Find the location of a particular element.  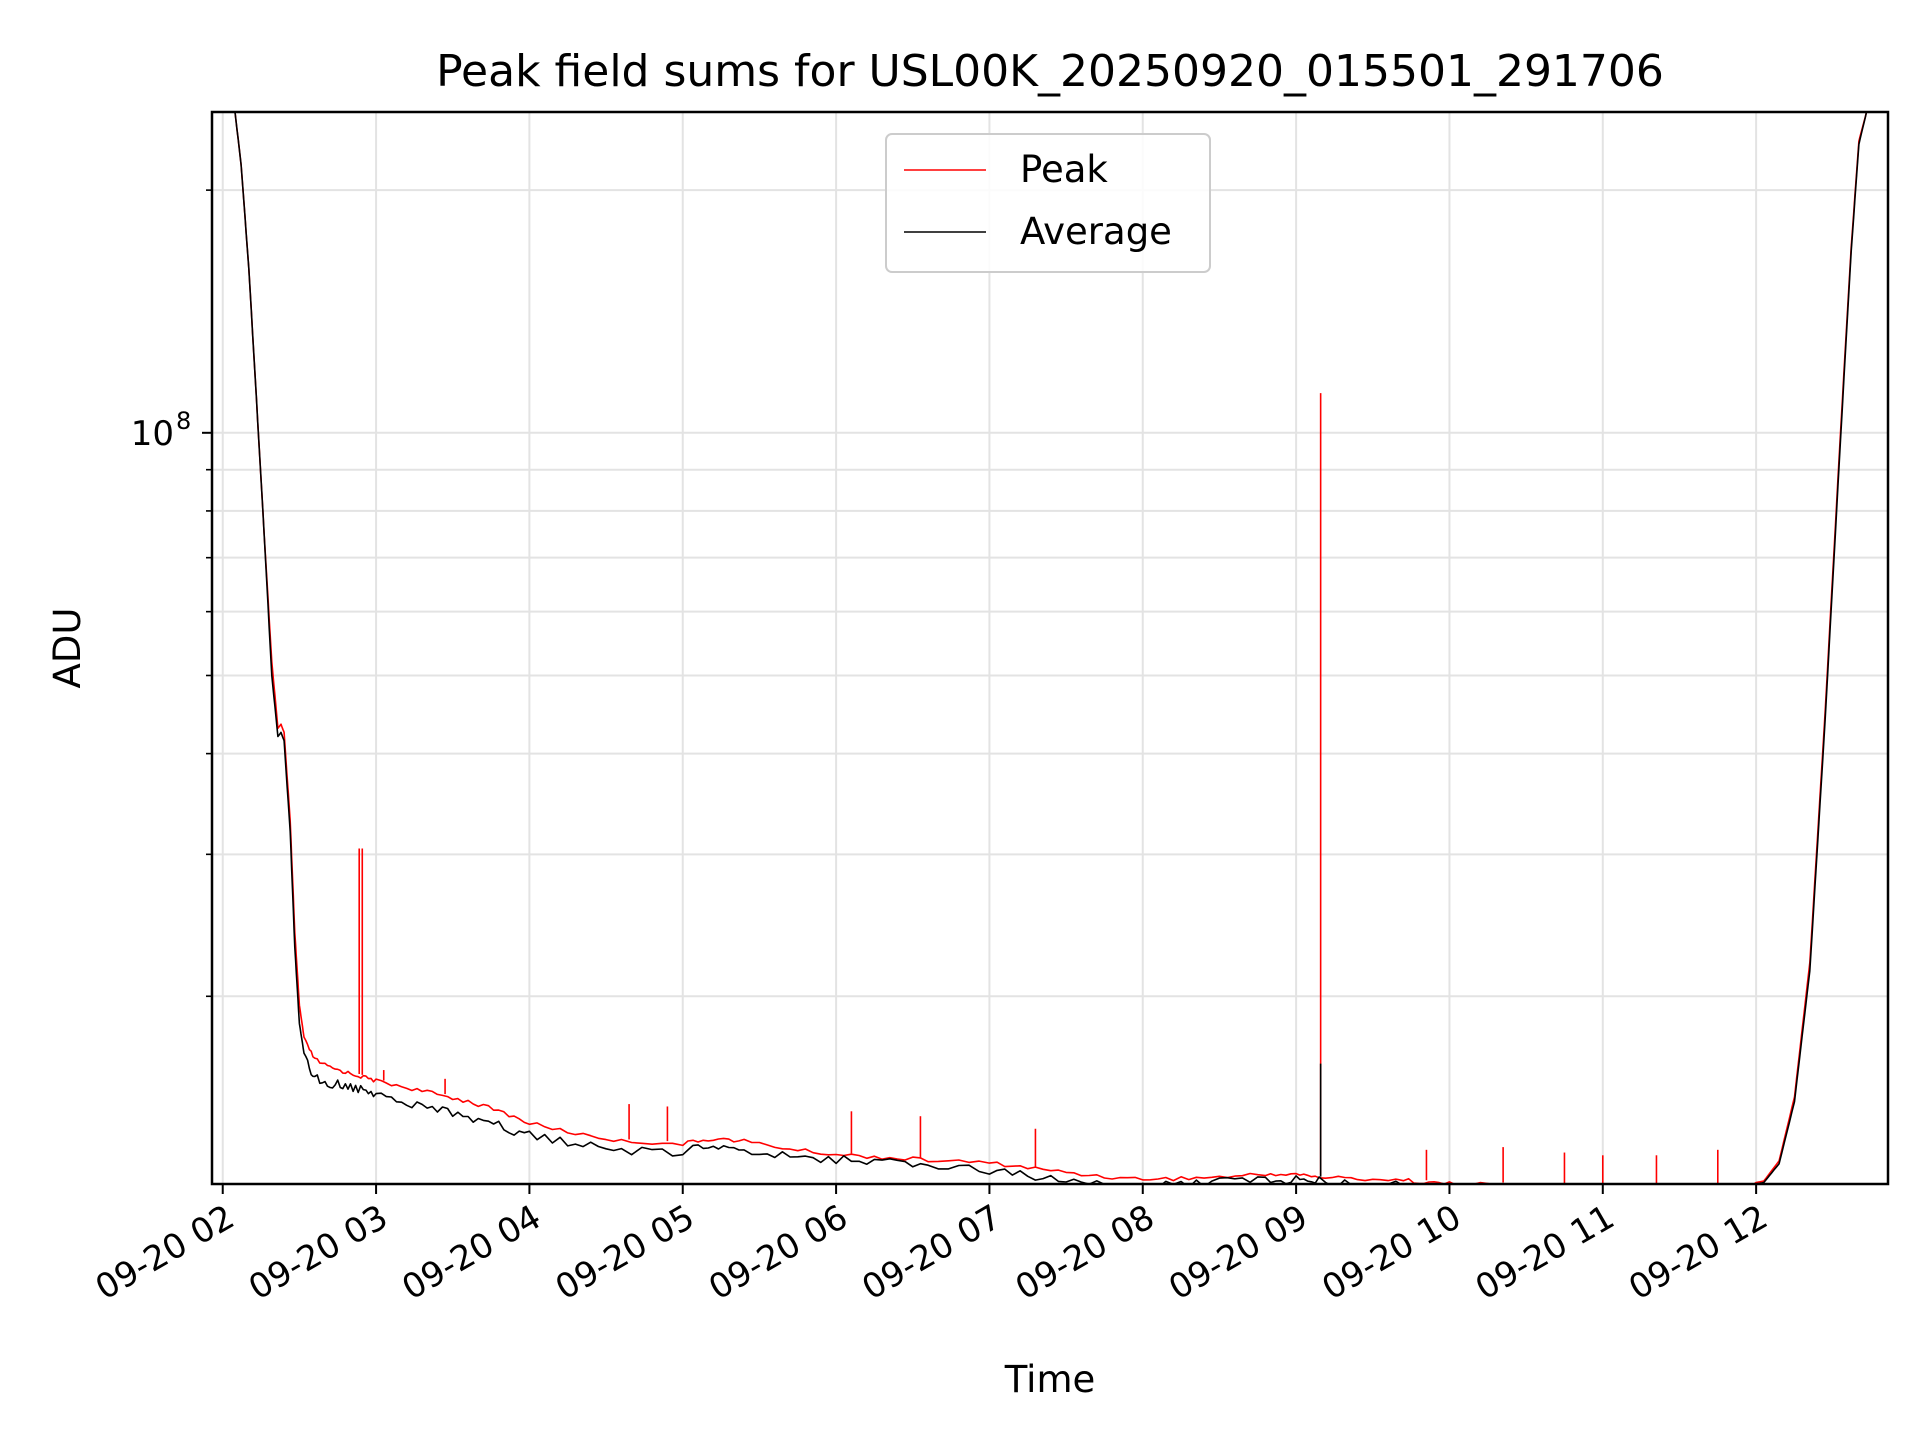

y-tick-label: 10 is located at coordinates (152, 434).